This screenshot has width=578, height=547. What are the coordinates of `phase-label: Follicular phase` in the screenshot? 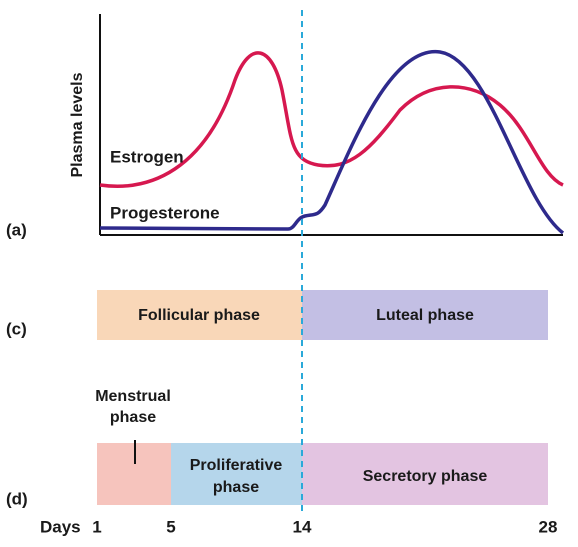 It's located at (199, 315).